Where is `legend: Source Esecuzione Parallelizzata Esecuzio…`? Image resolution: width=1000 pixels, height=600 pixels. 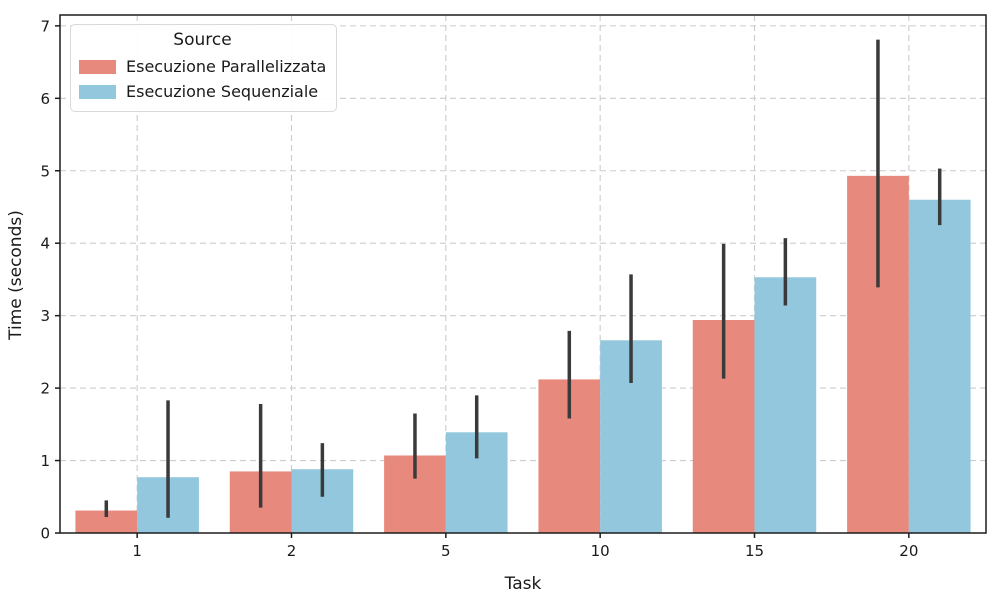
legend: Source Esecuzione Parallelizzata Esecuzio… is located at coordinates (203, 68).